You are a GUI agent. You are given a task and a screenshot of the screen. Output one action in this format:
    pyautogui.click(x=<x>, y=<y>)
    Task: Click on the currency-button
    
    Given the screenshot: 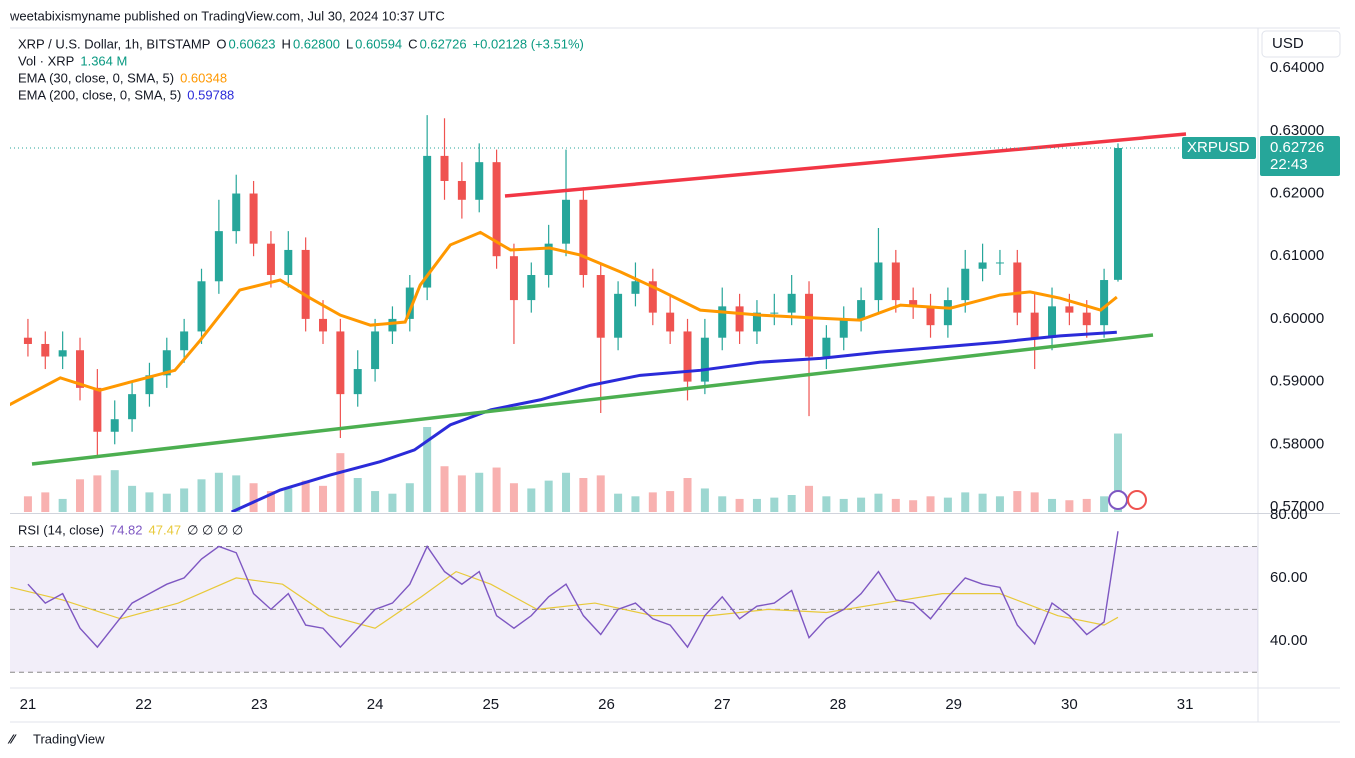 What is the action you would take?
    pyautogui.click(x=1301, y=44)
    